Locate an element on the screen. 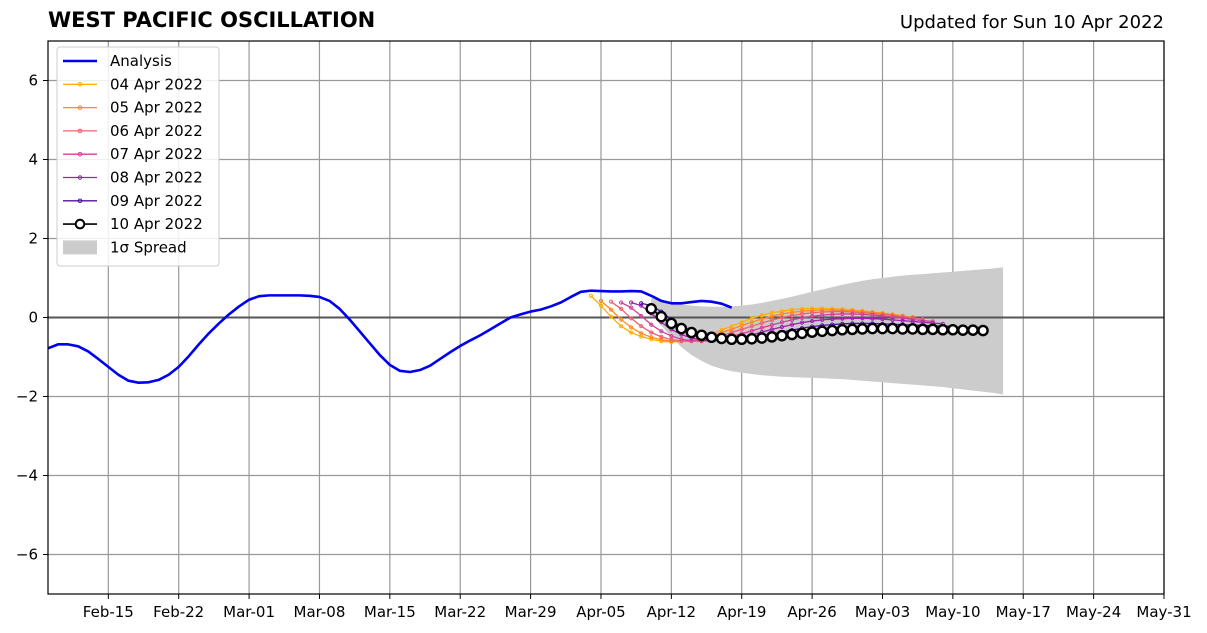  legend-item: 1σ Spread is located at coordinates (125, 247).